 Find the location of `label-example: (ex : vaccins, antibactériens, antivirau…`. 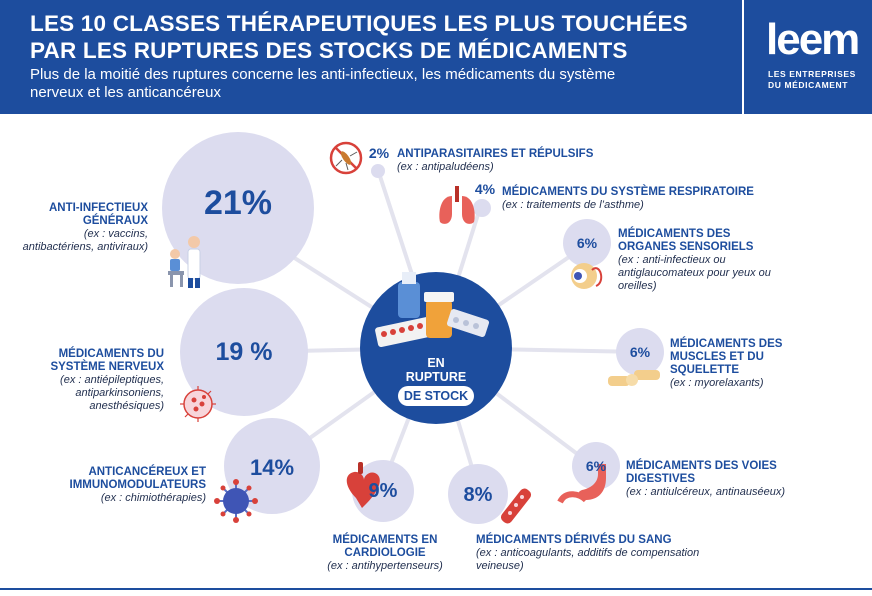

label-example: (ex : vaccins, antibactériens, antivirau… is located at coordinates (85, 240).